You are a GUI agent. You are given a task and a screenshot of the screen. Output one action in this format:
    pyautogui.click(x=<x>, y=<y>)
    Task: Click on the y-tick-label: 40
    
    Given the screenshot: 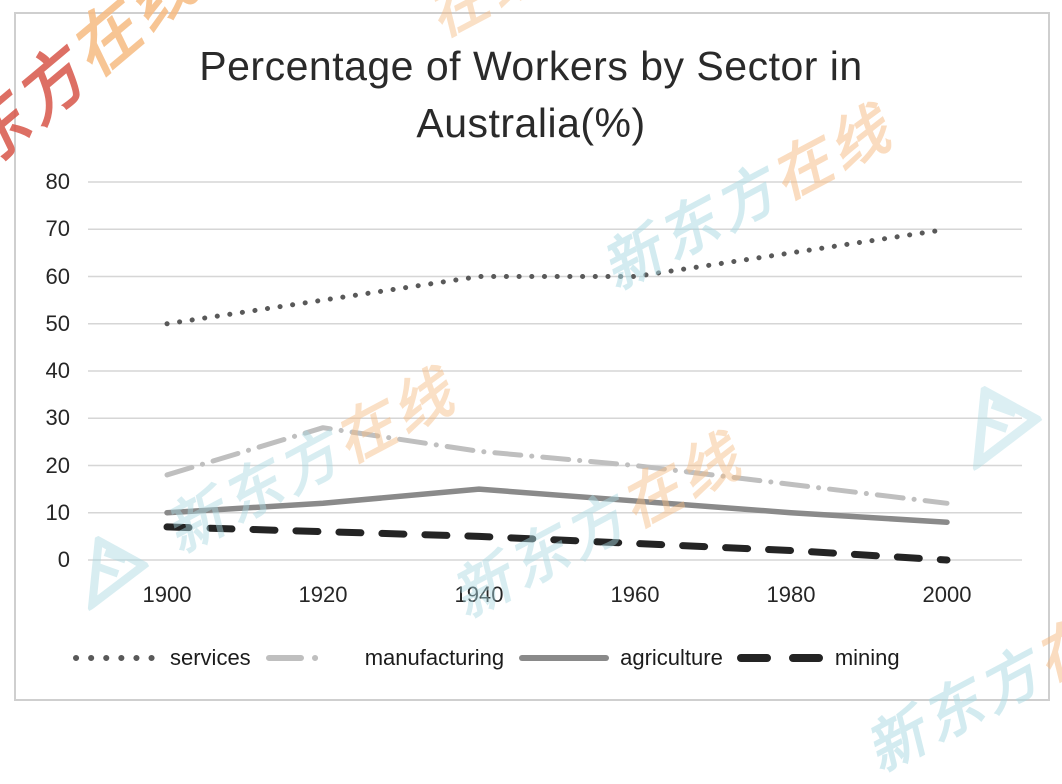 What is the action you would take?
    pyautogui.click(x=57, y=370)
    